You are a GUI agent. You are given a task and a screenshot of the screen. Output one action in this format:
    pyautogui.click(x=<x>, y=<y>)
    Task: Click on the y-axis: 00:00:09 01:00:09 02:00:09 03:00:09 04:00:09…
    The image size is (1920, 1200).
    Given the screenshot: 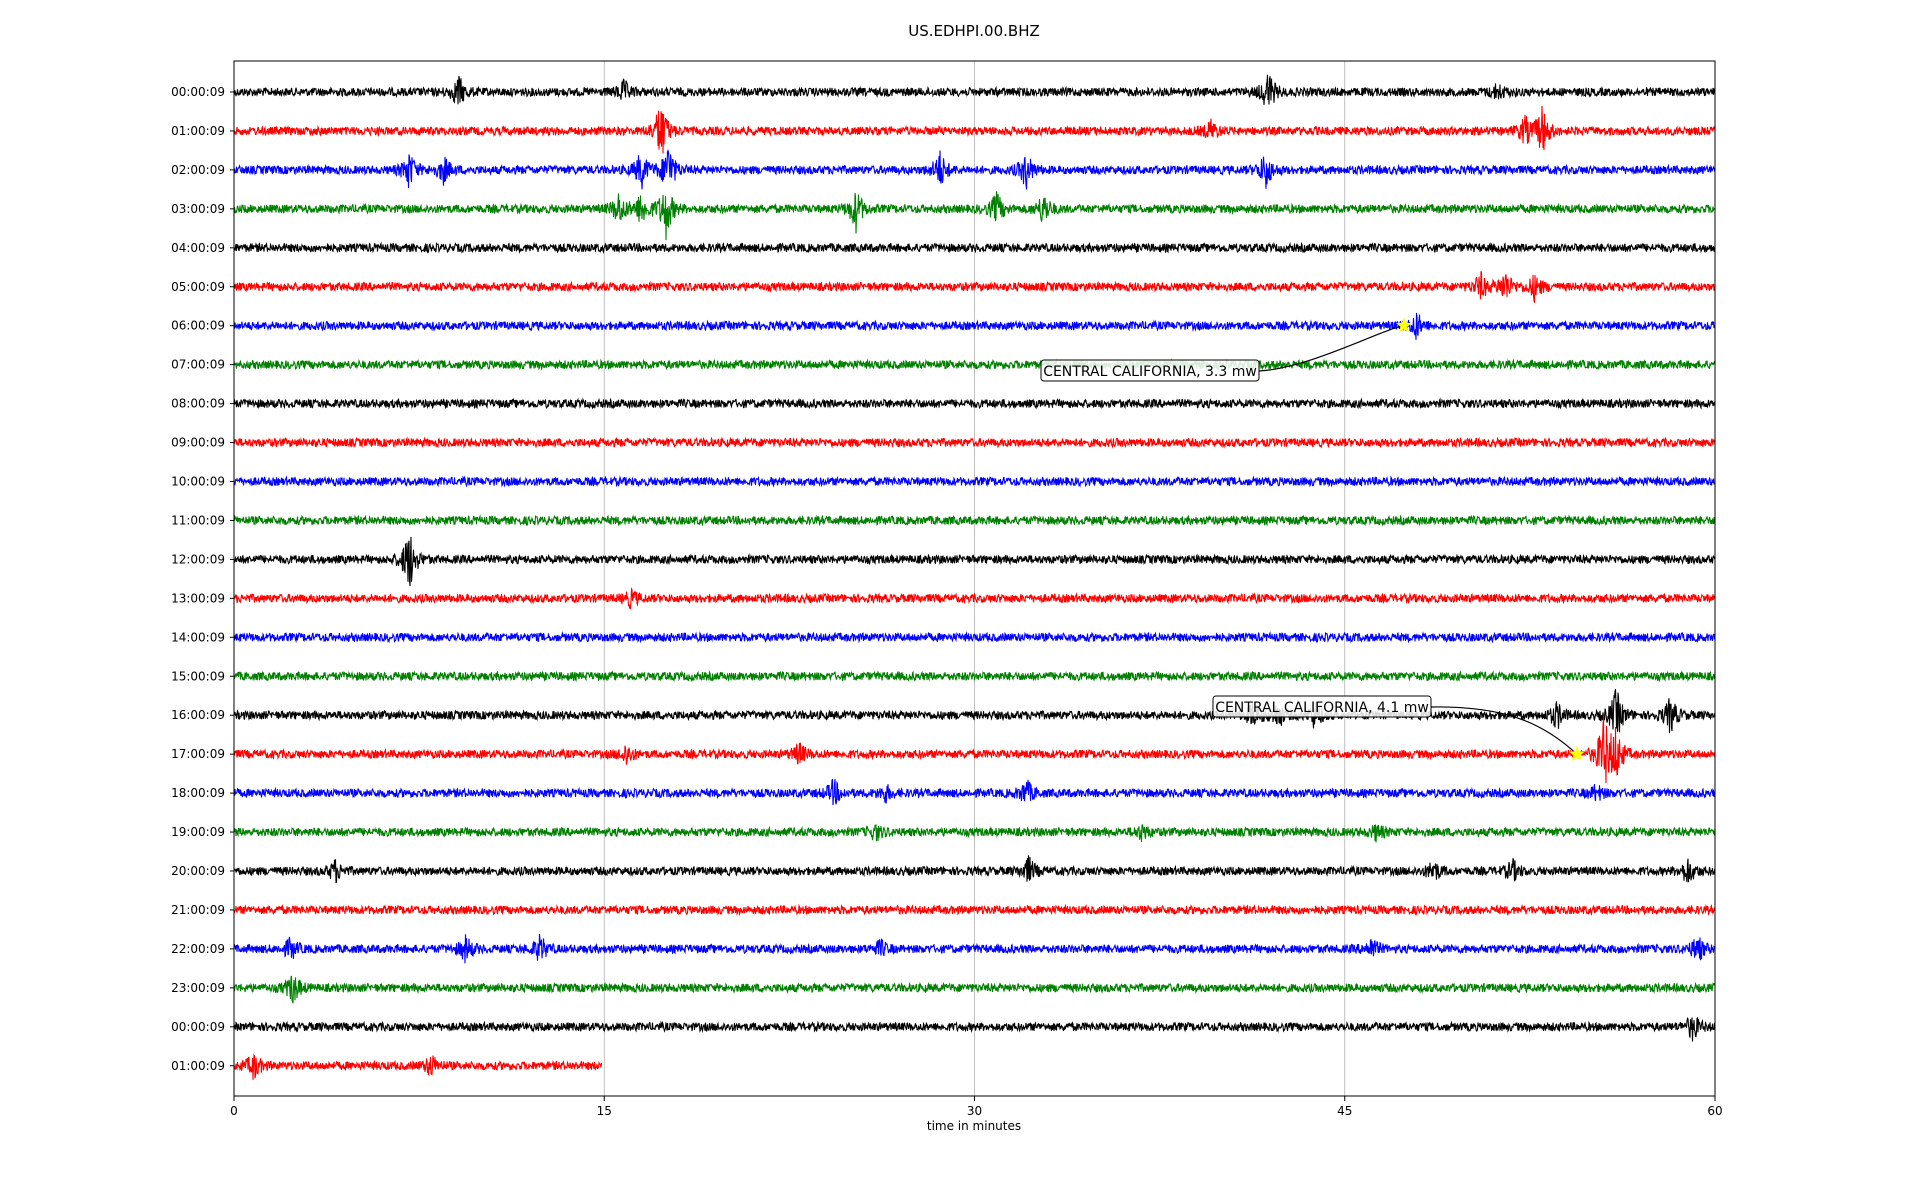 What is the action you would take?
    pyautogui.click(x=202, y=579)
    